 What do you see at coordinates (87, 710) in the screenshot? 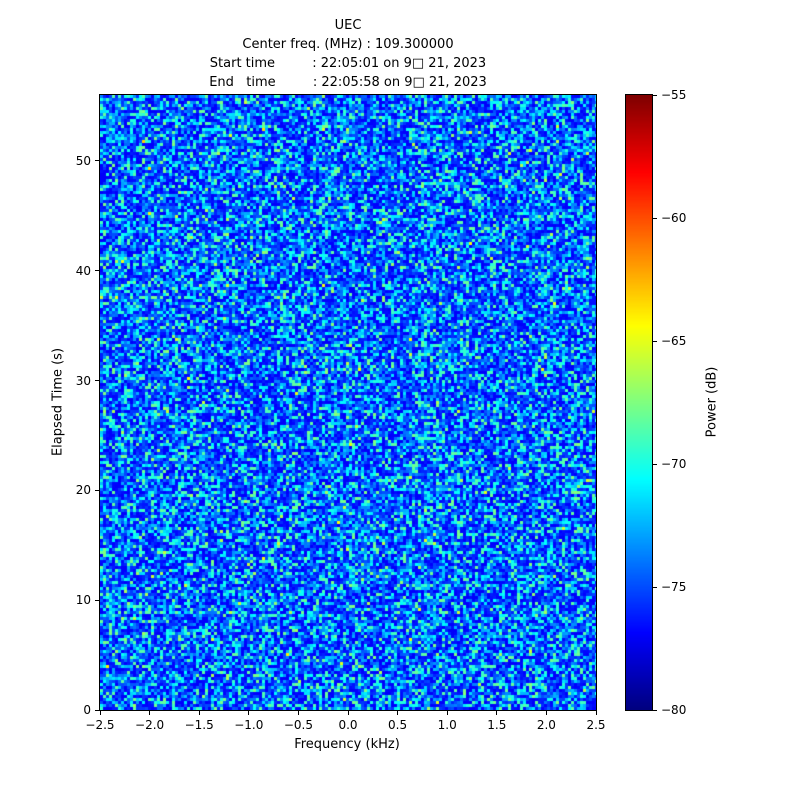
I see `y-tick-label: 0` at bounding box center [87, 710].